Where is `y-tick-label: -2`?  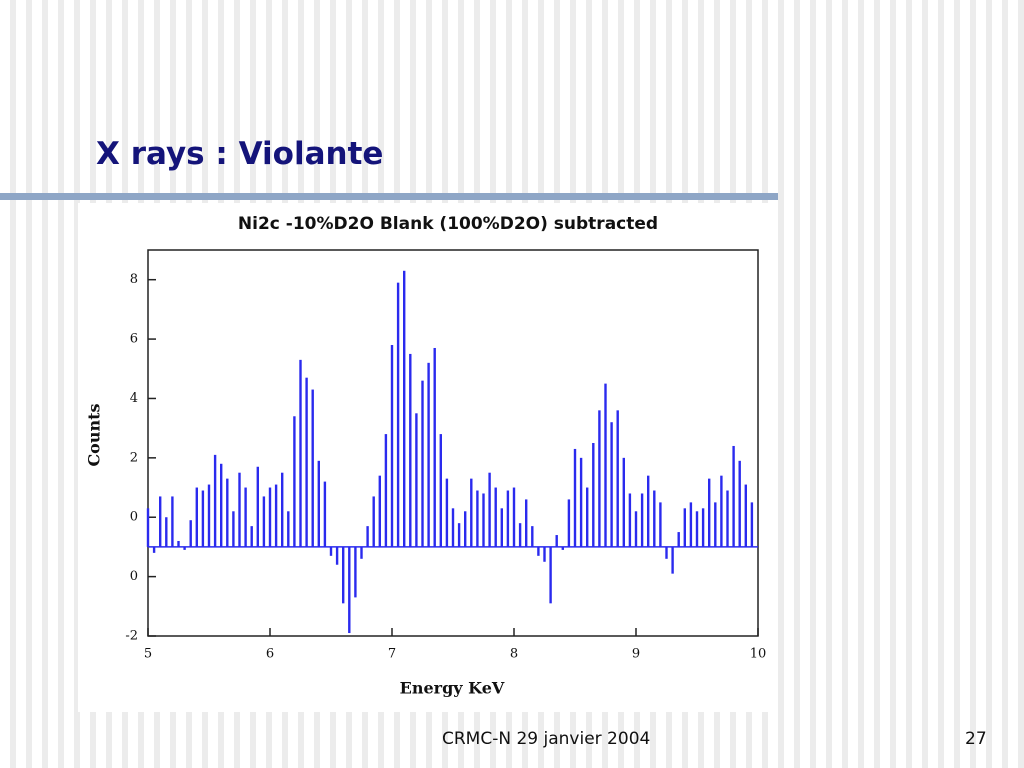
y-tick-label: -2 is located at coordinates (131, 636).